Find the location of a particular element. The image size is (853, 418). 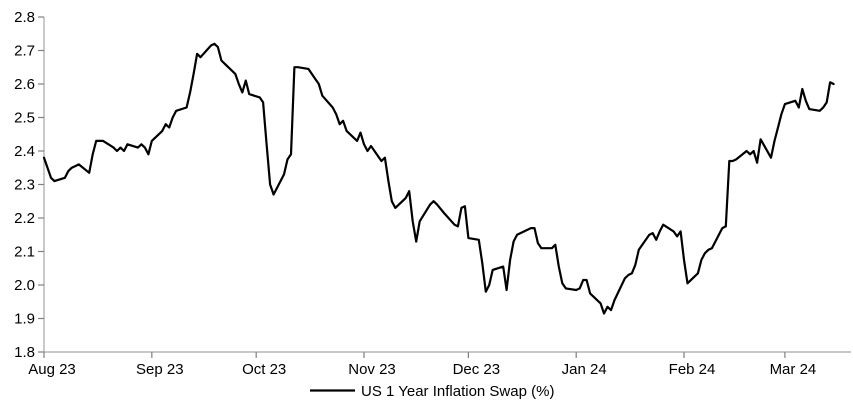

y-axis-tick-label: 2.3 is located at coordinates (24, 185).